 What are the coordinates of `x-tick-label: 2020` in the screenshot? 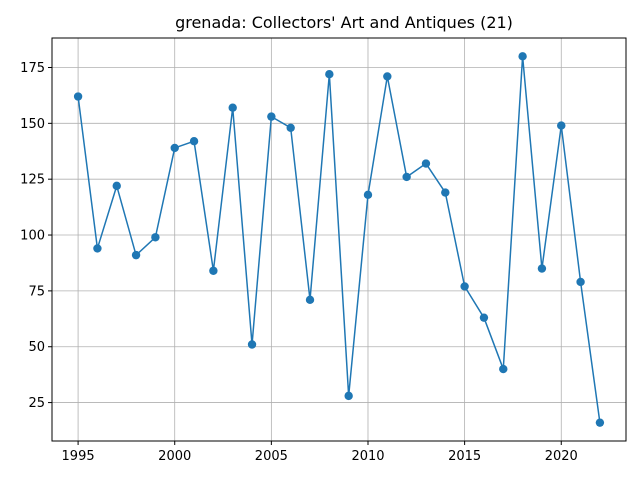 It's located at (561, 456).